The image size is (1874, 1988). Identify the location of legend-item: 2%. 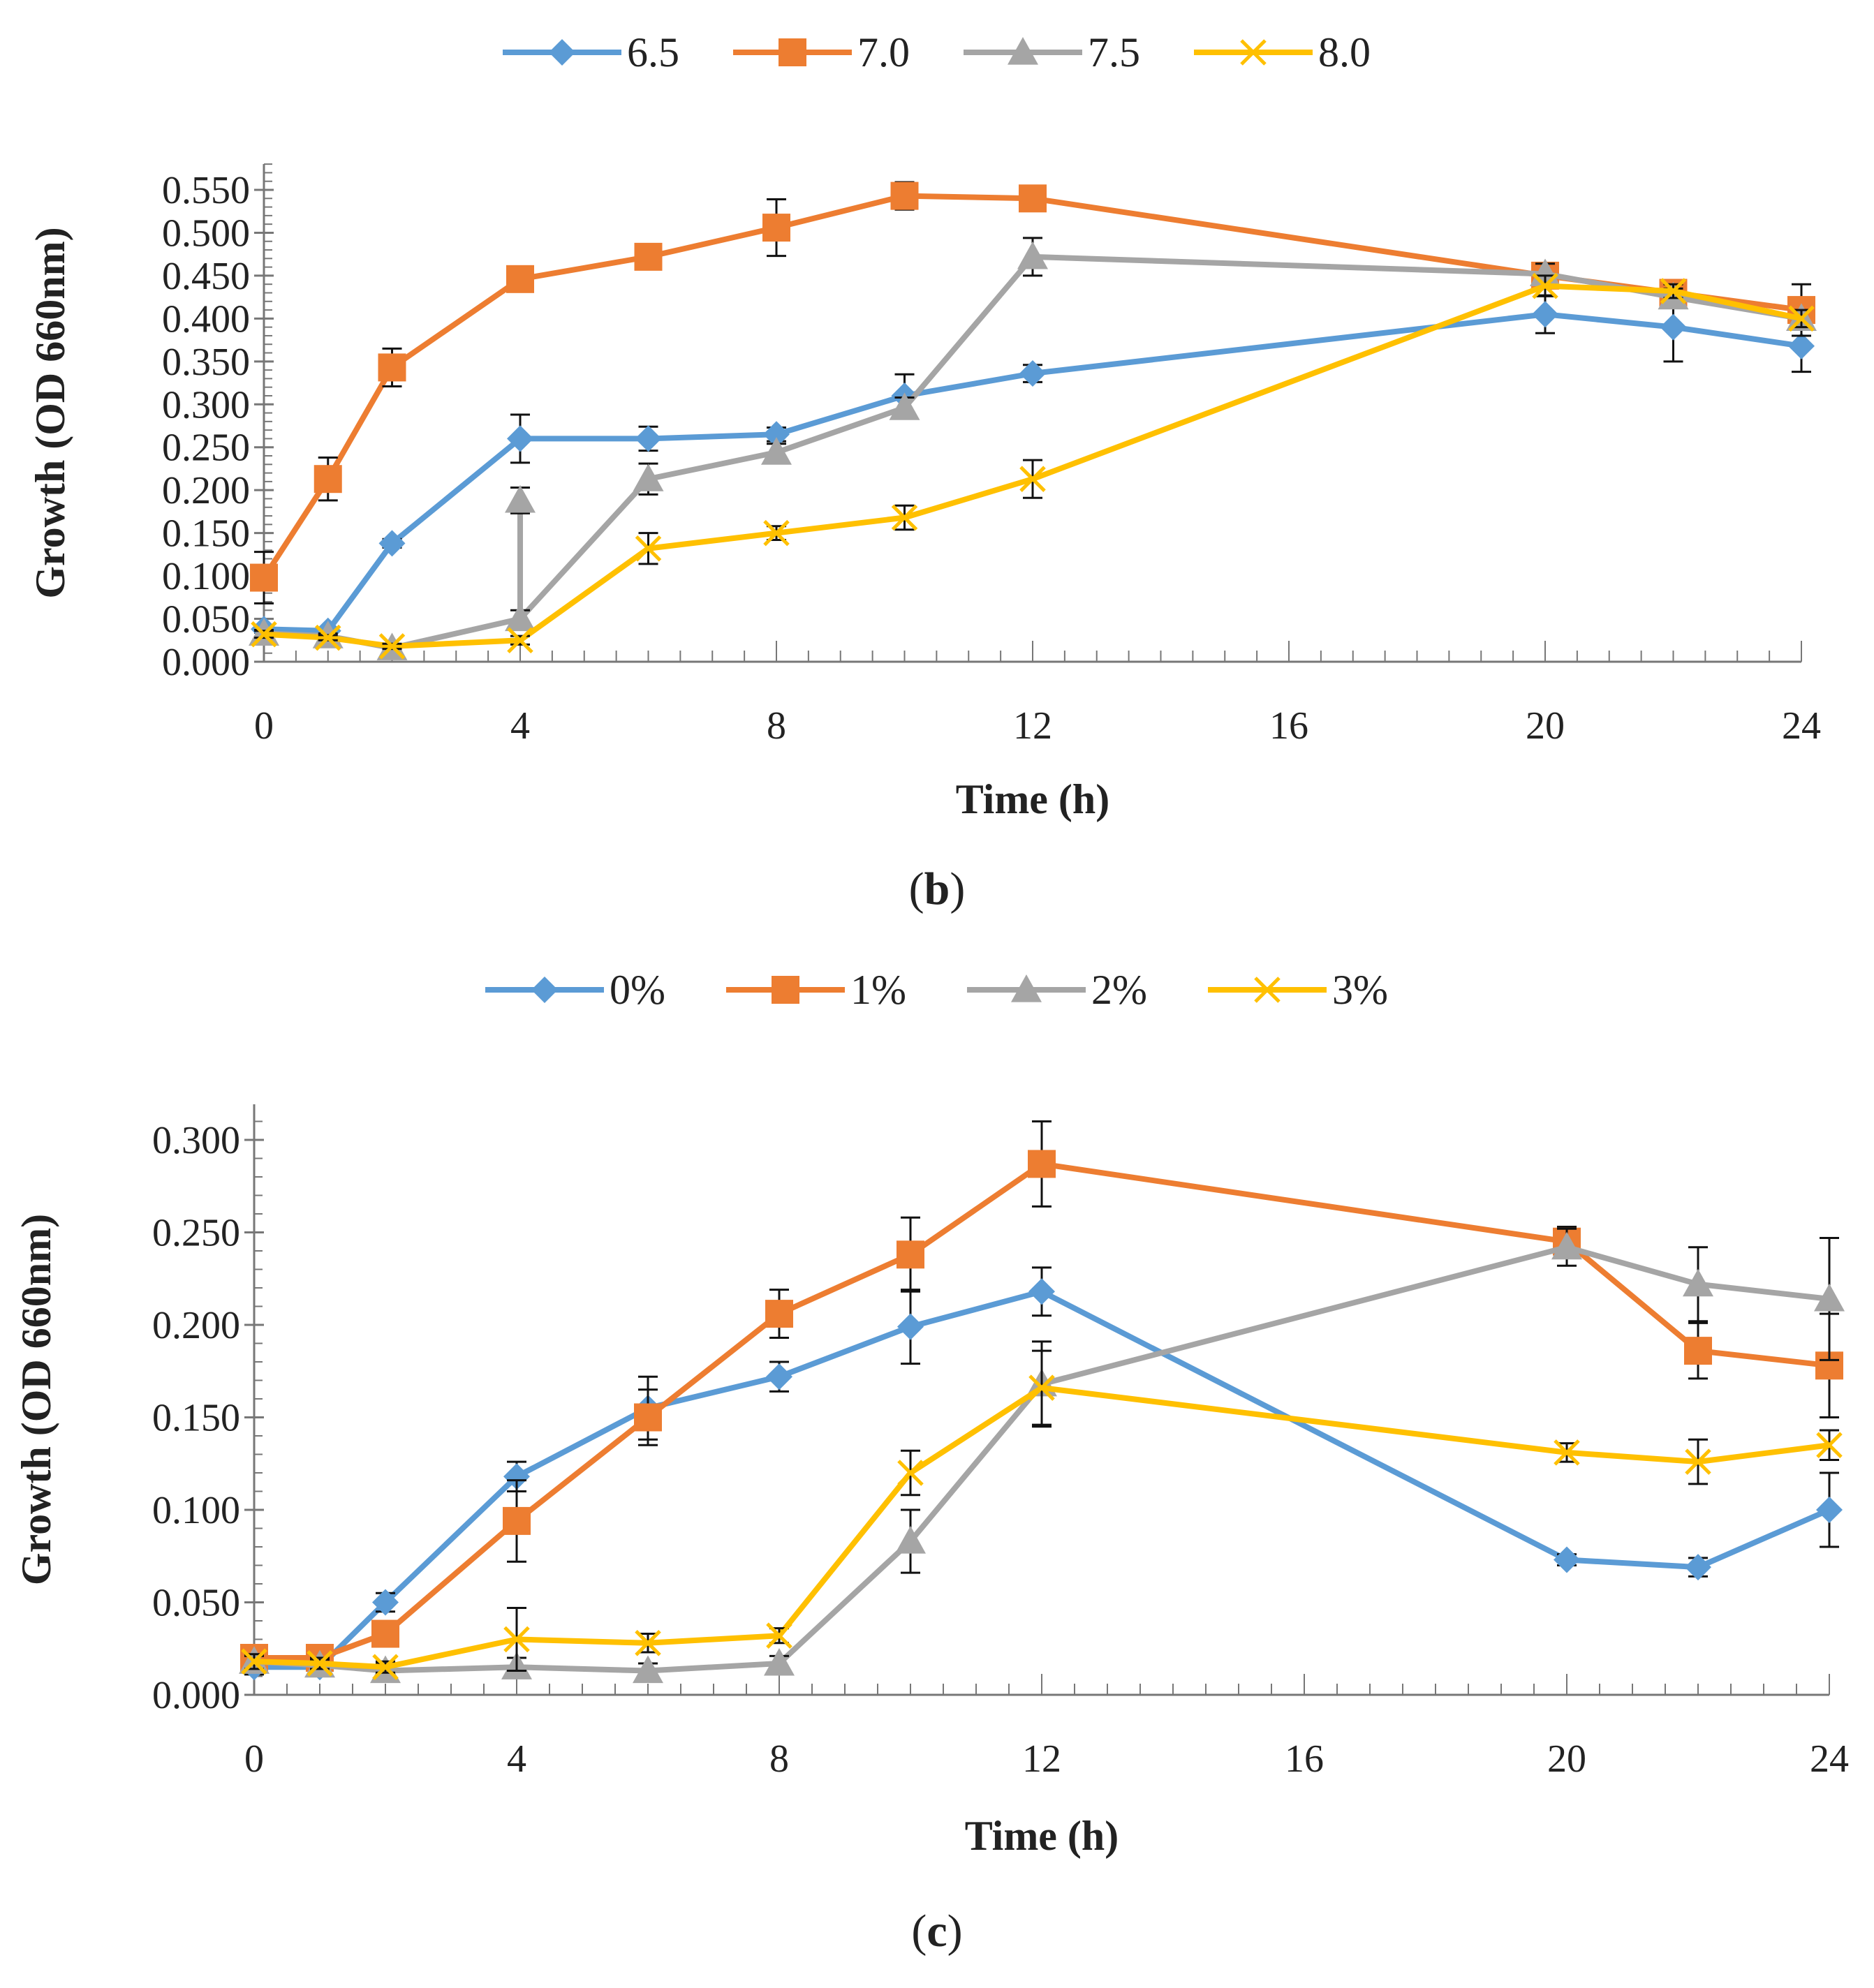
(1057, 990).